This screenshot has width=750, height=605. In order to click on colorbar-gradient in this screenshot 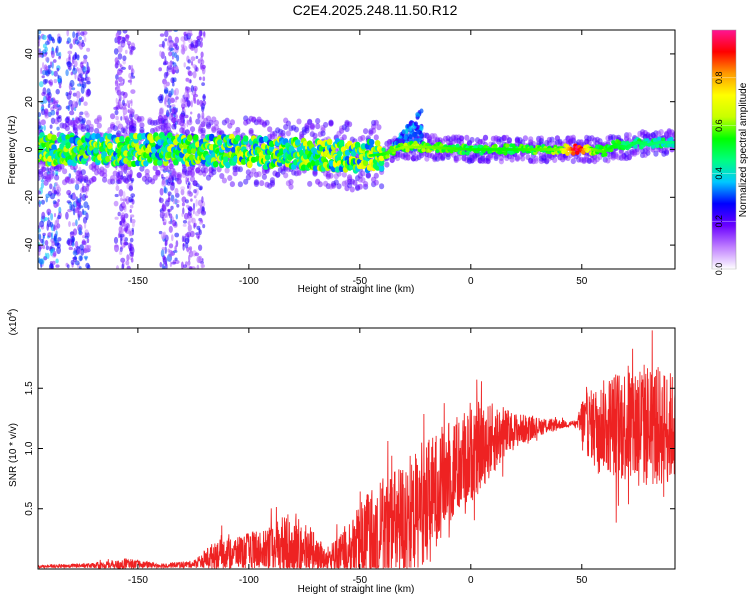, I will do `click(724, 149)`.